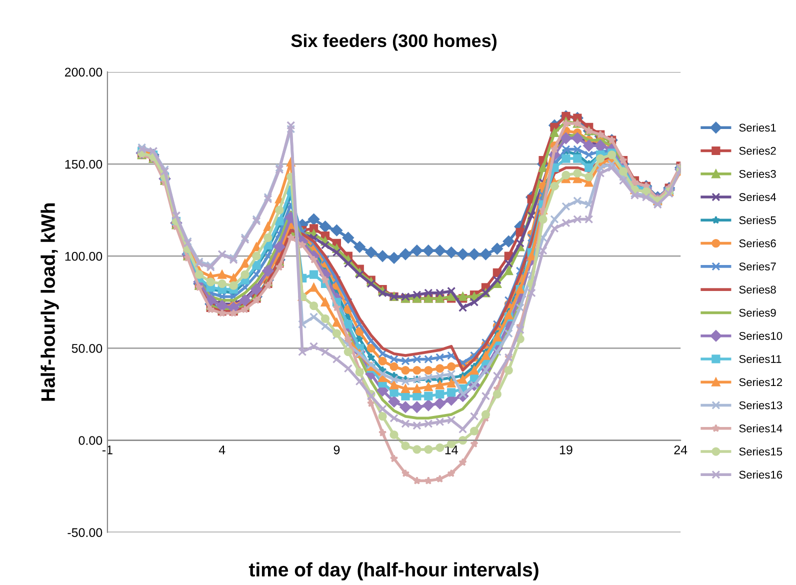 Image resolution: width=796 pixels, height=585 pixels. I want to click on legend-label: Series14, so click(760, 428).